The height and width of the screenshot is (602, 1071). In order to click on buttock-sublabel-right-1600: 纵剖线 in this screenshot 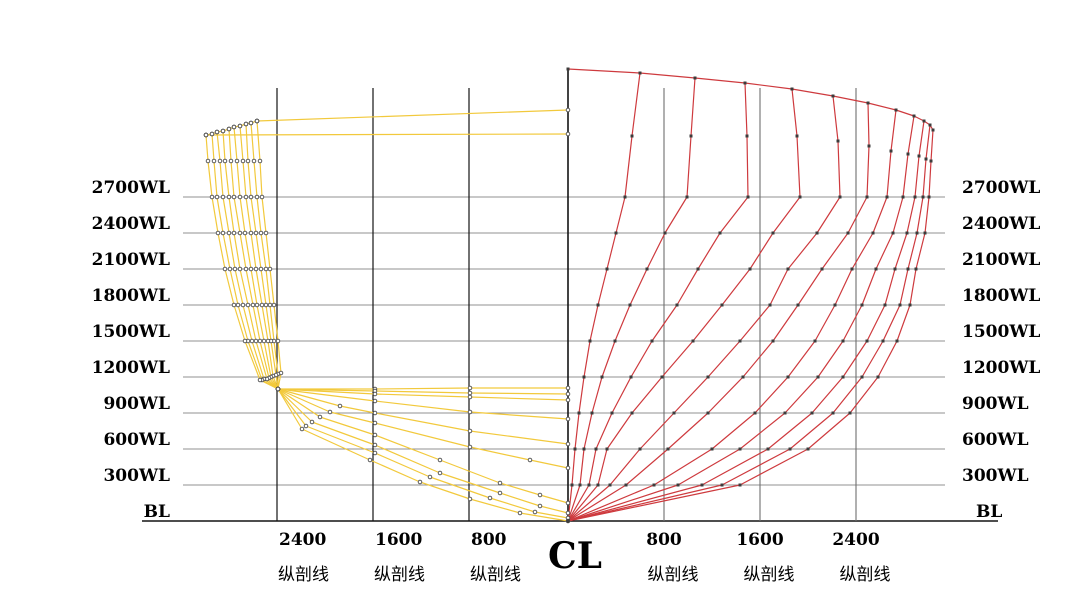, I will do `click(769, 575)`.